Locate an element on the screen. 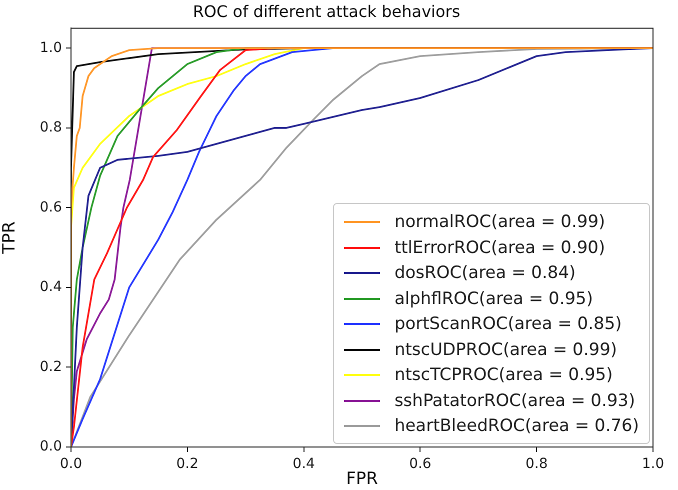  x-tick-label: 0.6 is located at coordinates (420, 464).